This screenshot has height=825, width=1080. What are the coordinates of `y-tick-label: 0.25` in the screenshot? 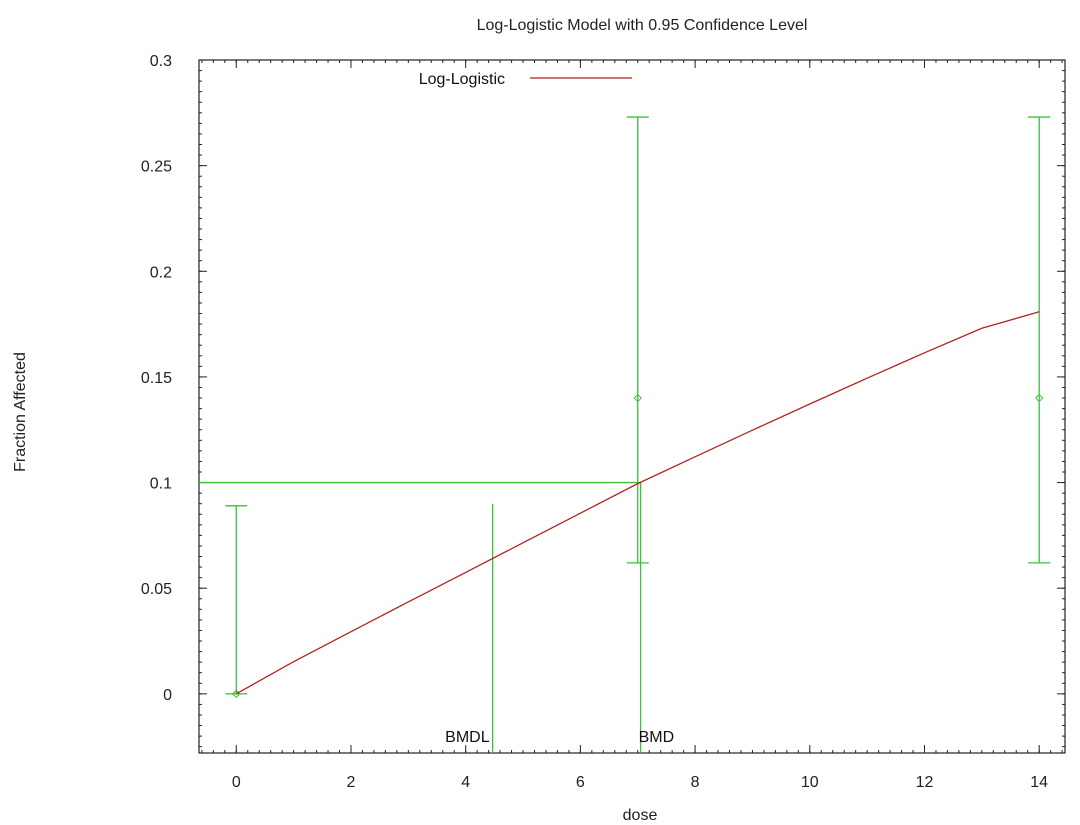 It's located at (156, 167).